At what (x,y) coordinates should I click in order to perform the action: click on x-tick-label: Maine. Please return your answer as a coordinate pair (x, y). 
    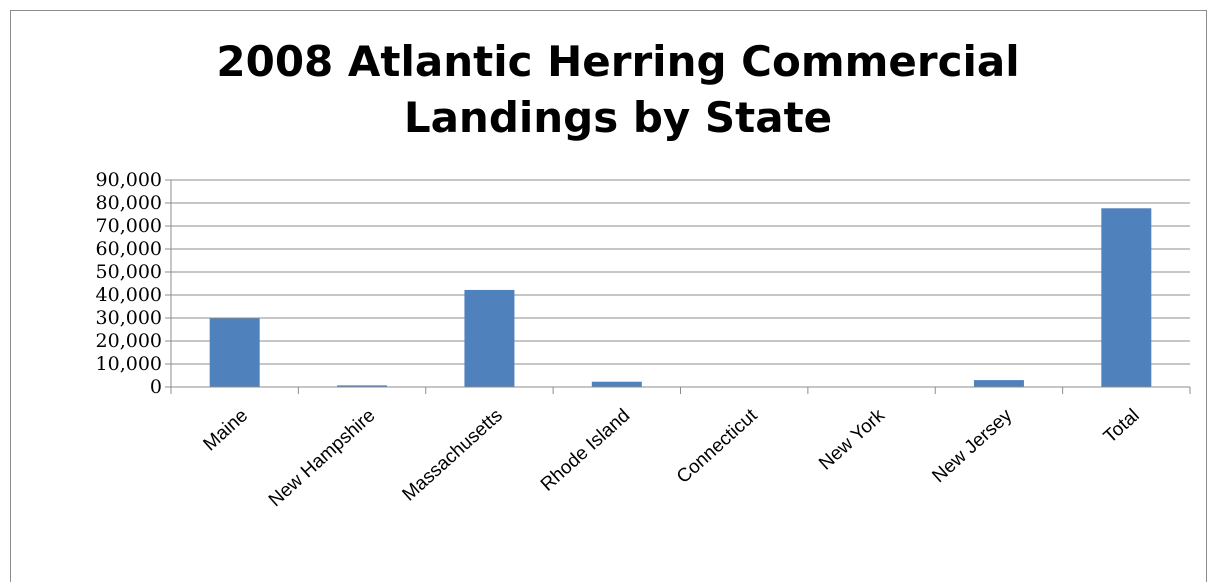
    Looking at the image, I should click on (226, 430).